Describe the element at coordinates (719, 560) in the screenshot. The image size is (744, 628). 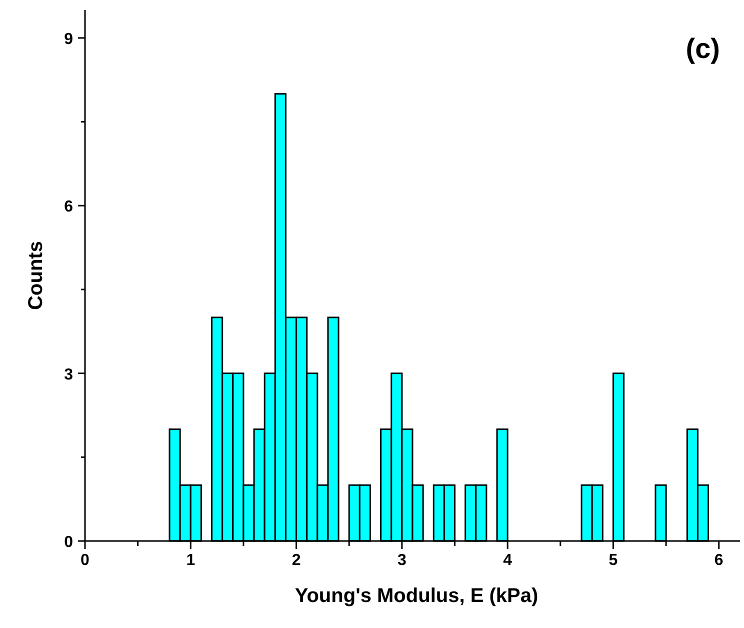
I see `x-tick-label: 6` at that location.